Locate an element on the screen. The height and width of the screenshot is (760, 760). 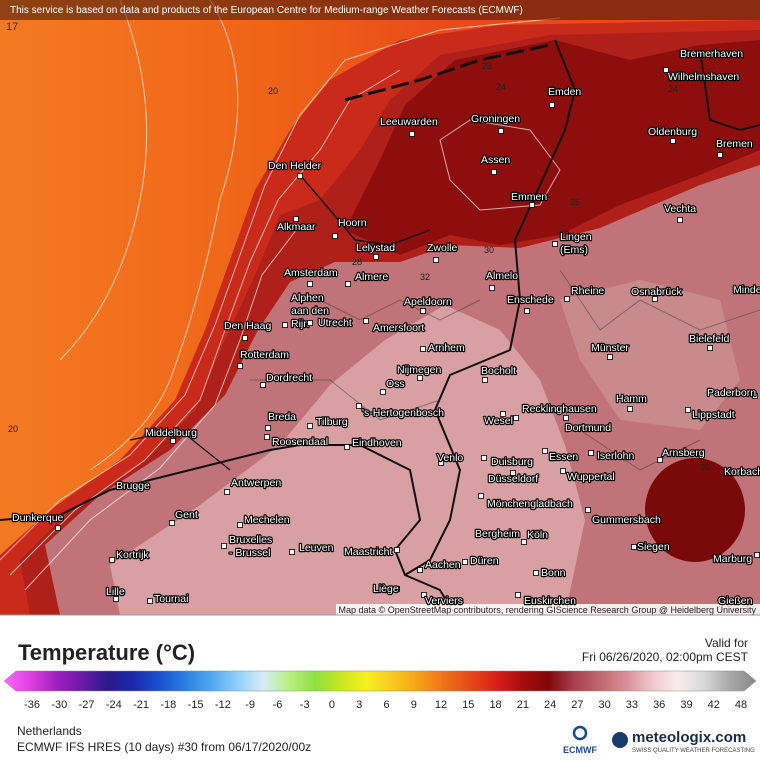
city-label: Mechelen is located at coordinates (267, 520).